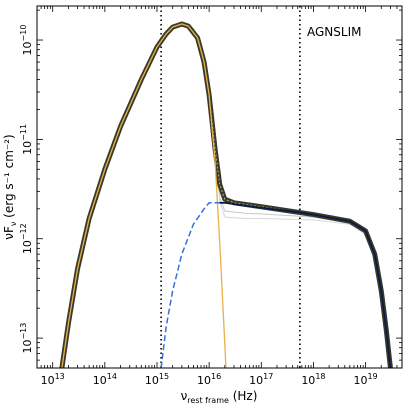 The image size is (407, 407). What do you see at coordinates (53, 379) in the screenshot?
I see `x-tick-label: 1013` at bounding box center [53, 379].